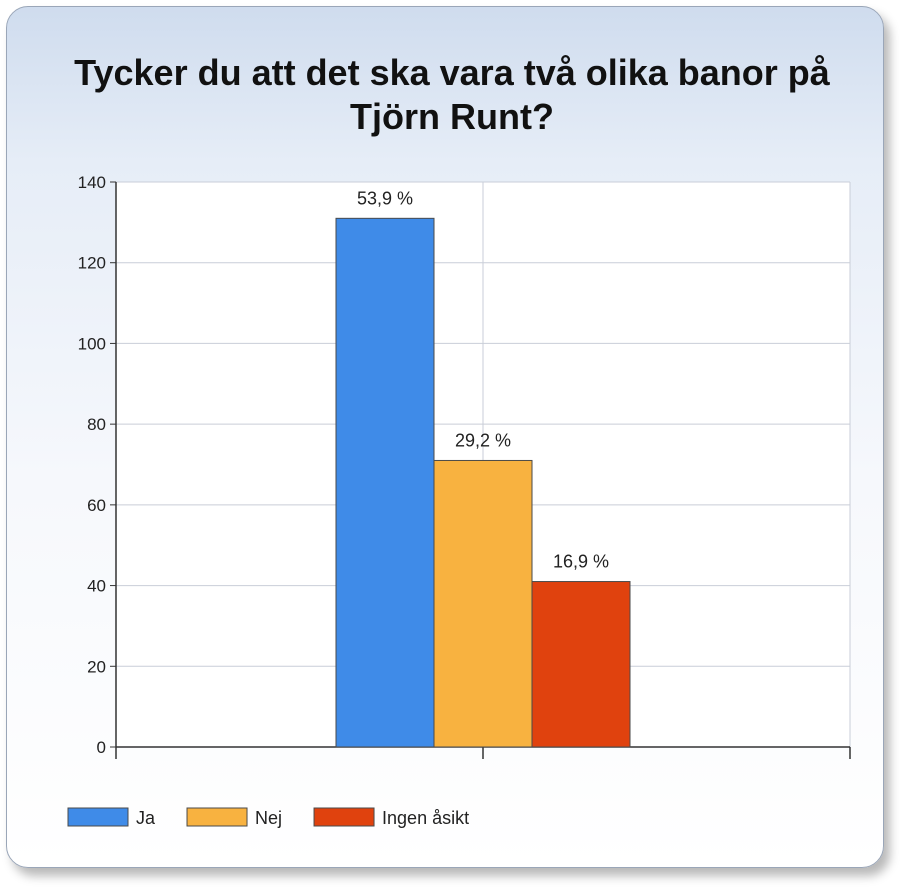 The image size is (900, 893). Describe the element at coordinates (101, 747) in the screenshot. I see `y-tick-label: 0` at that location.